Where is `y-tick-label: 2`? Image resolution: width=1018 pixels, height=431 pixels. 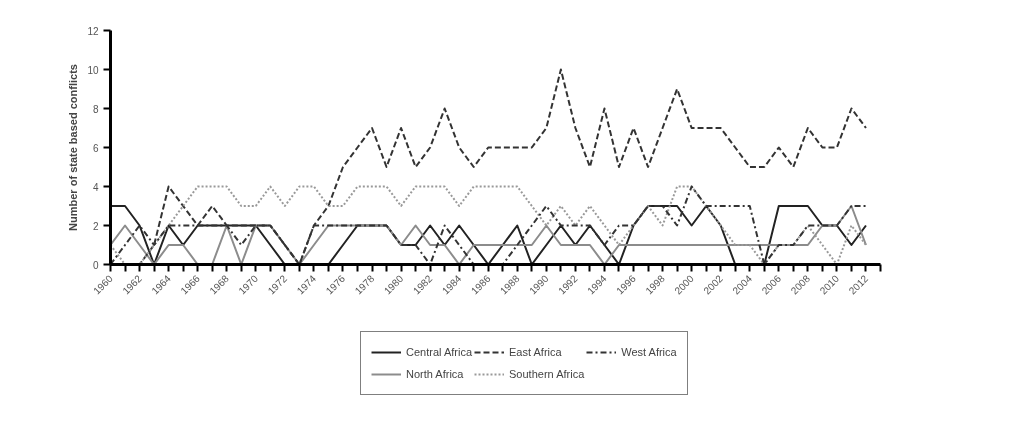
y-tick-label: 2 is located at coordinates (95, 226).